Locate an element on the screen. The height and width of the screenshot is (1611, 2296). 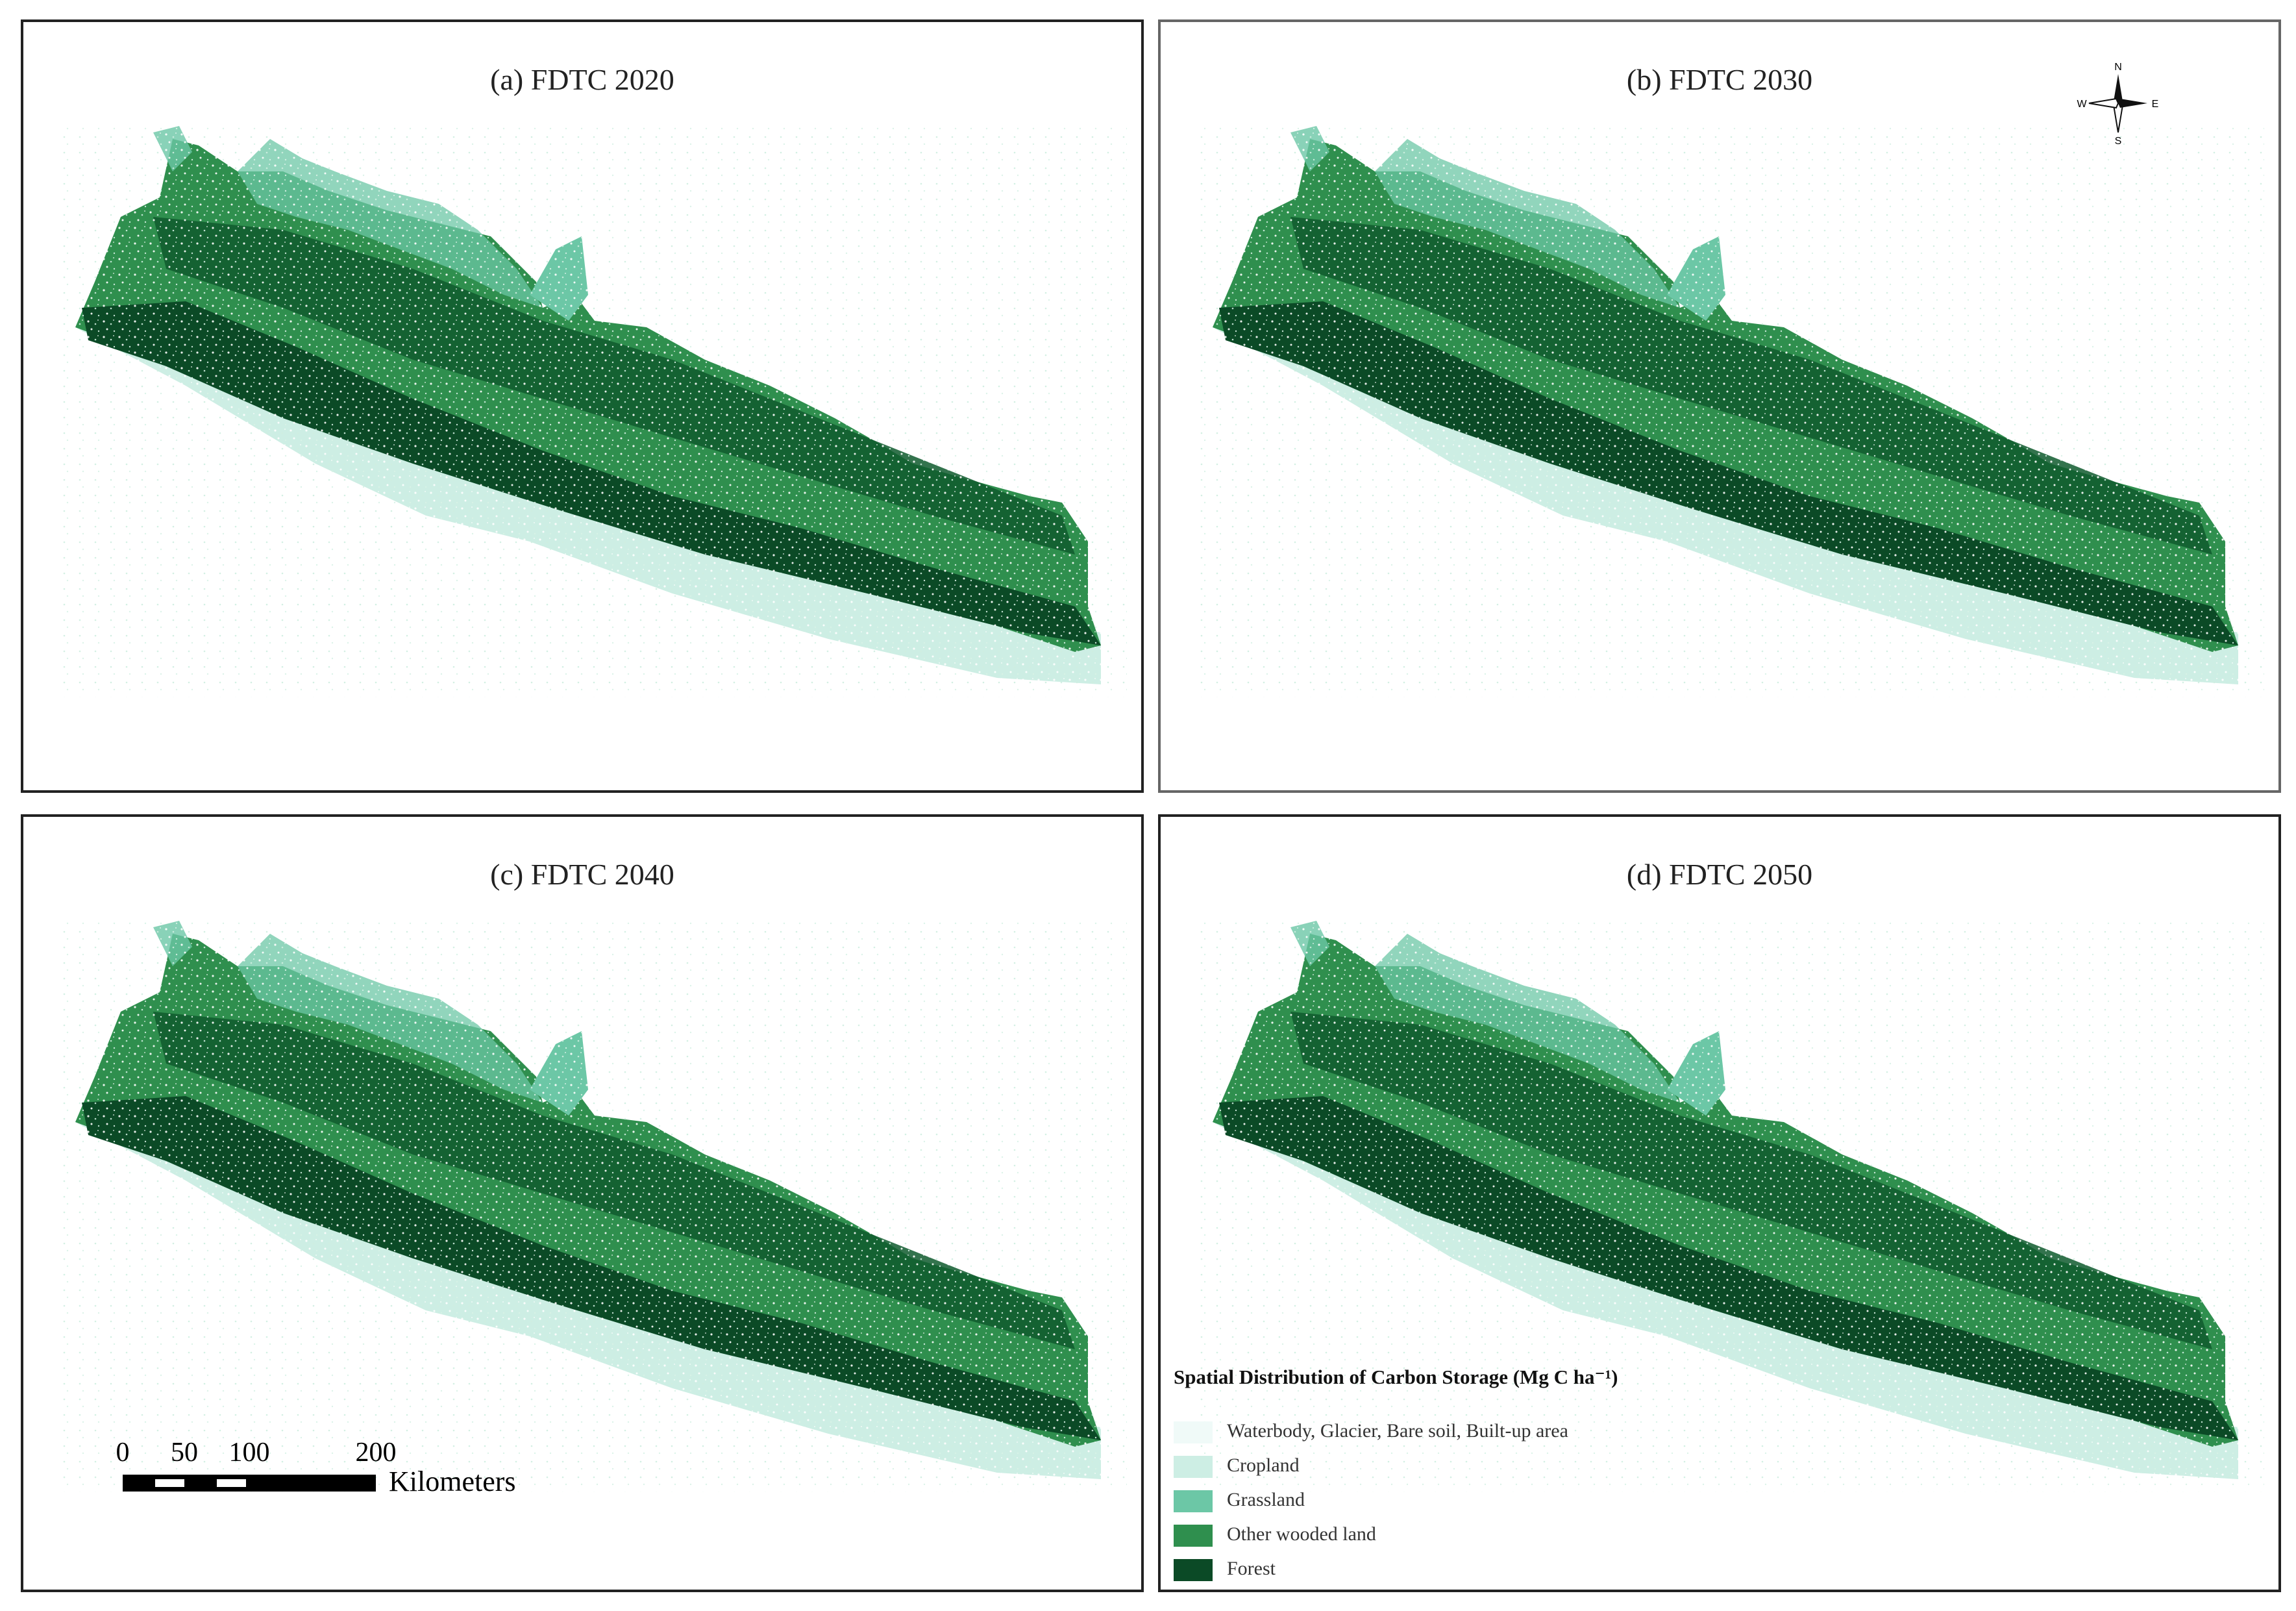
panel-title: (b) FDTC 2030 is located at coordinates (1719, 79).